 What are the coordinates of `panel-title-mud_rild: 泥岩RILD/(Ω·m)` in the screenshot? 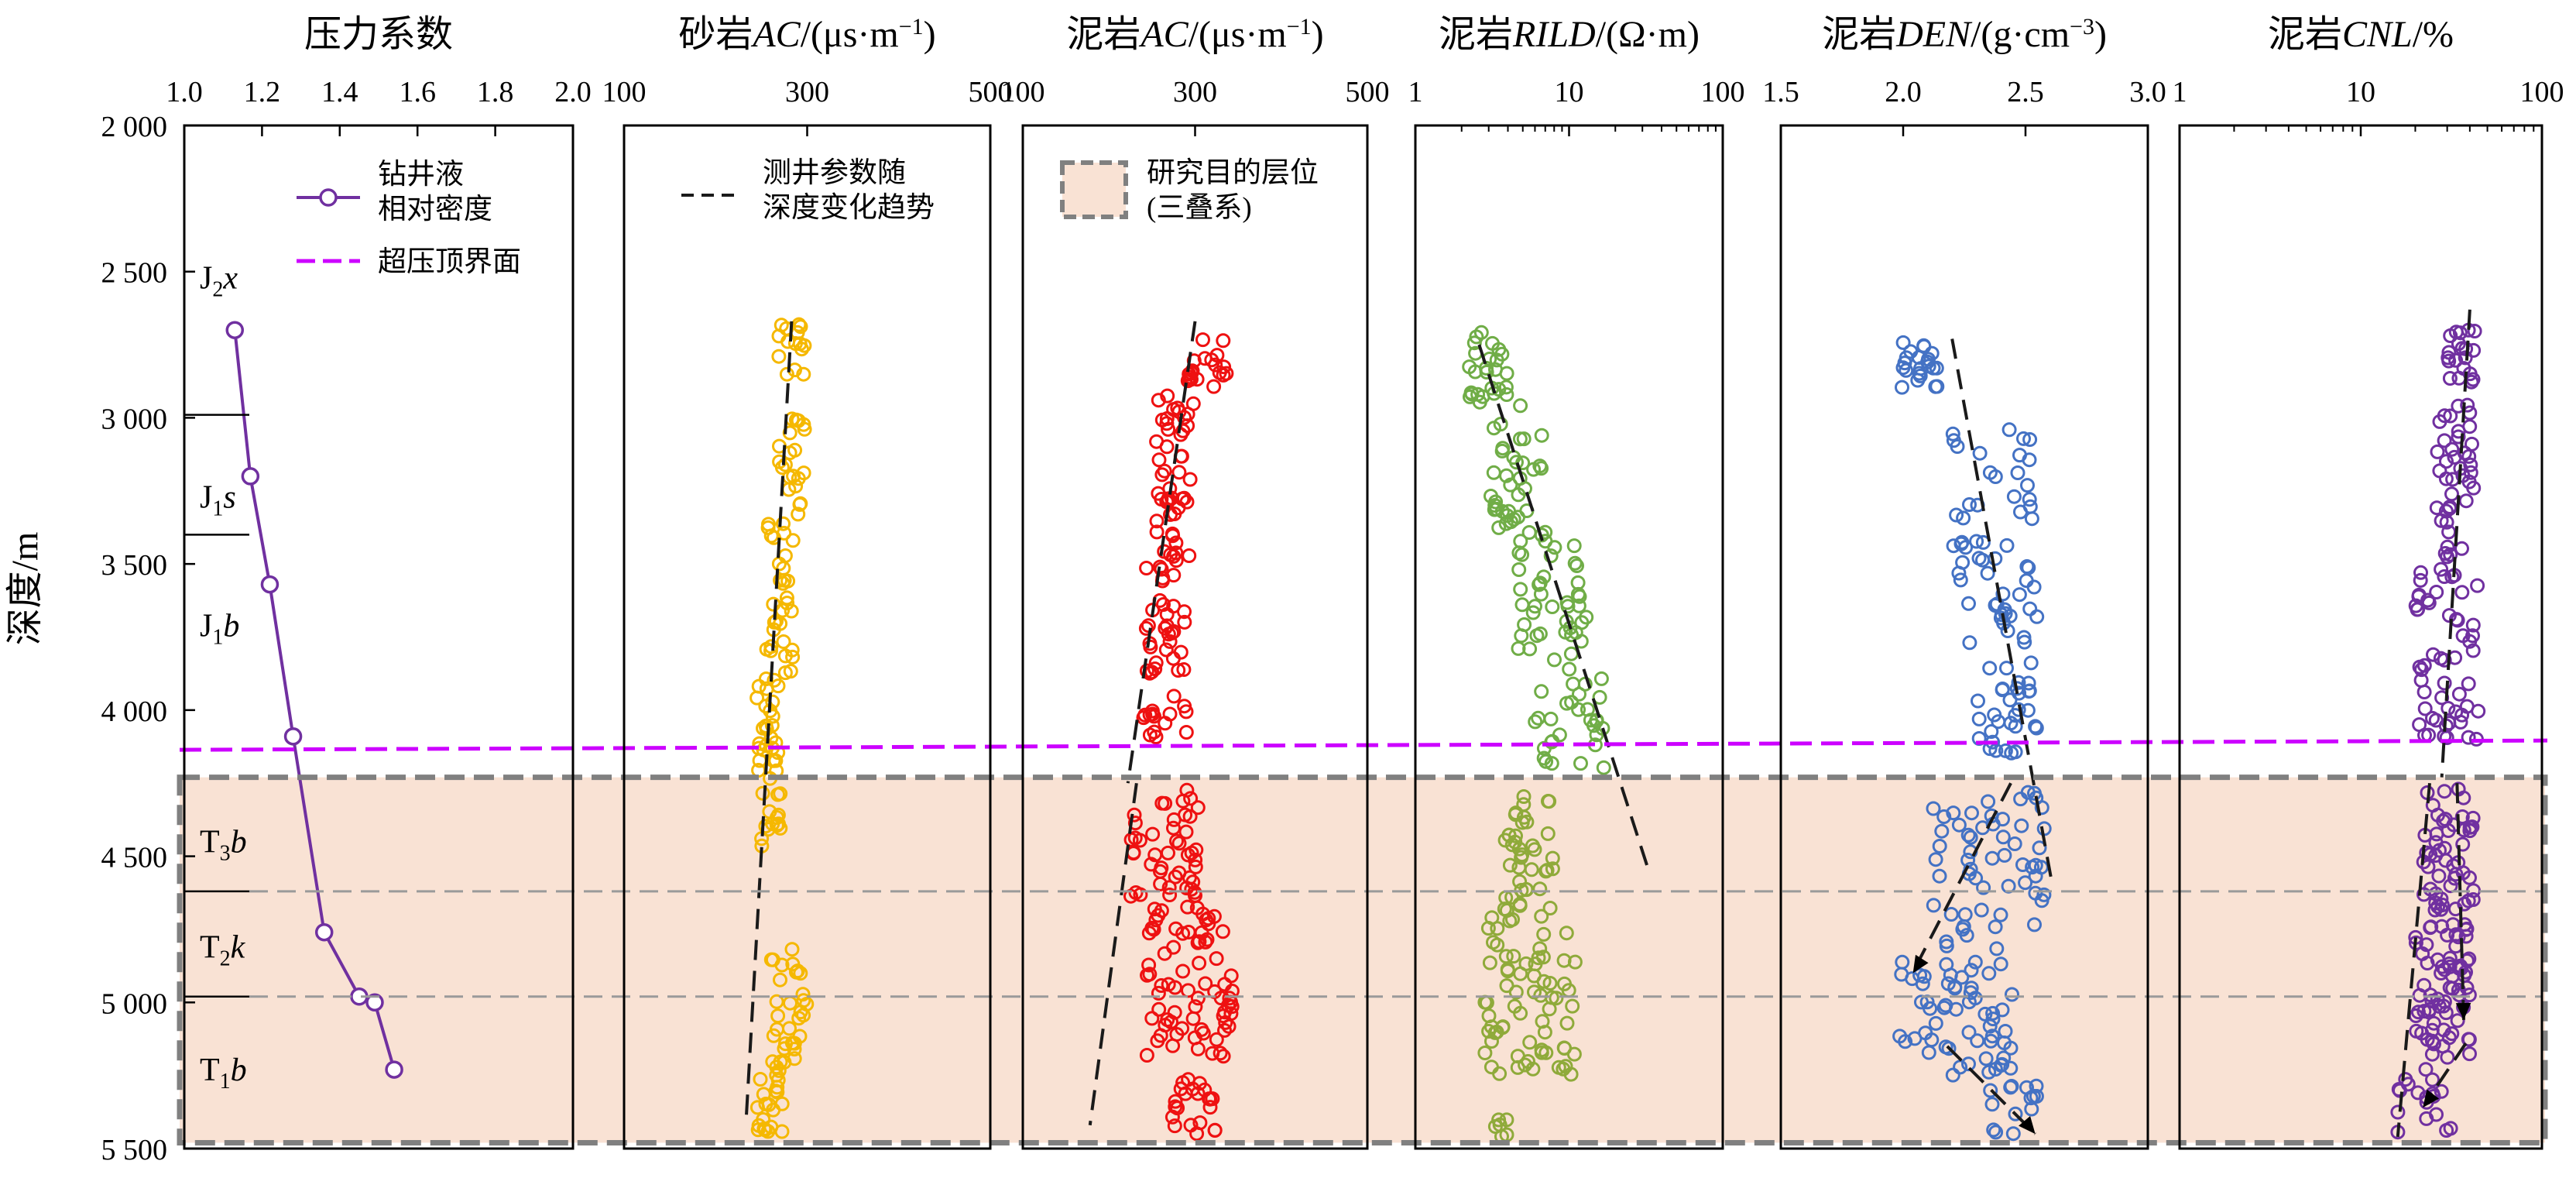 It's located at (1569, 34).